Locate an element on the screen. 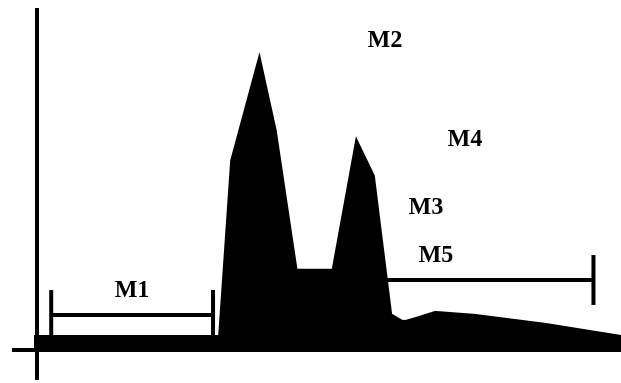 The width and height of the screenshot is (621, 383). peak-label-m4: M4 is located at coordinates (465, 139).